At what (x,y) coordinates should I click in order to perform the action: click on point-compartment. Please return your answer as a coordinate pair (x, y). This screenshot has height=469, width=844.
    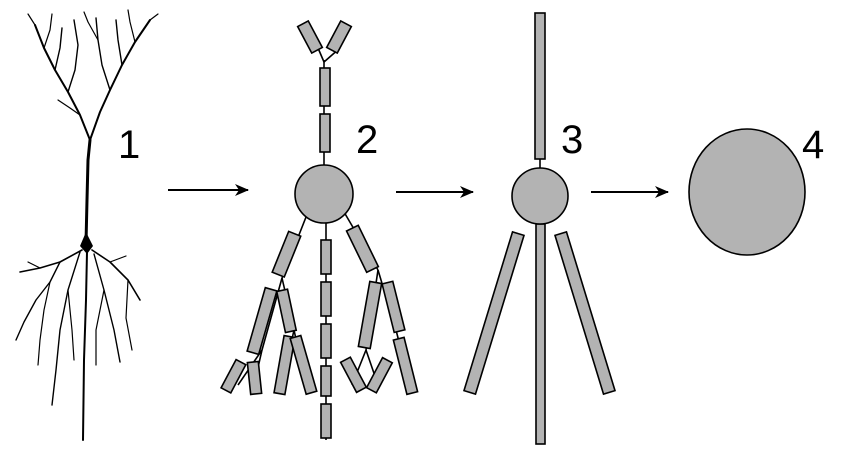
    Looking at the image, I should click on (747, 192).